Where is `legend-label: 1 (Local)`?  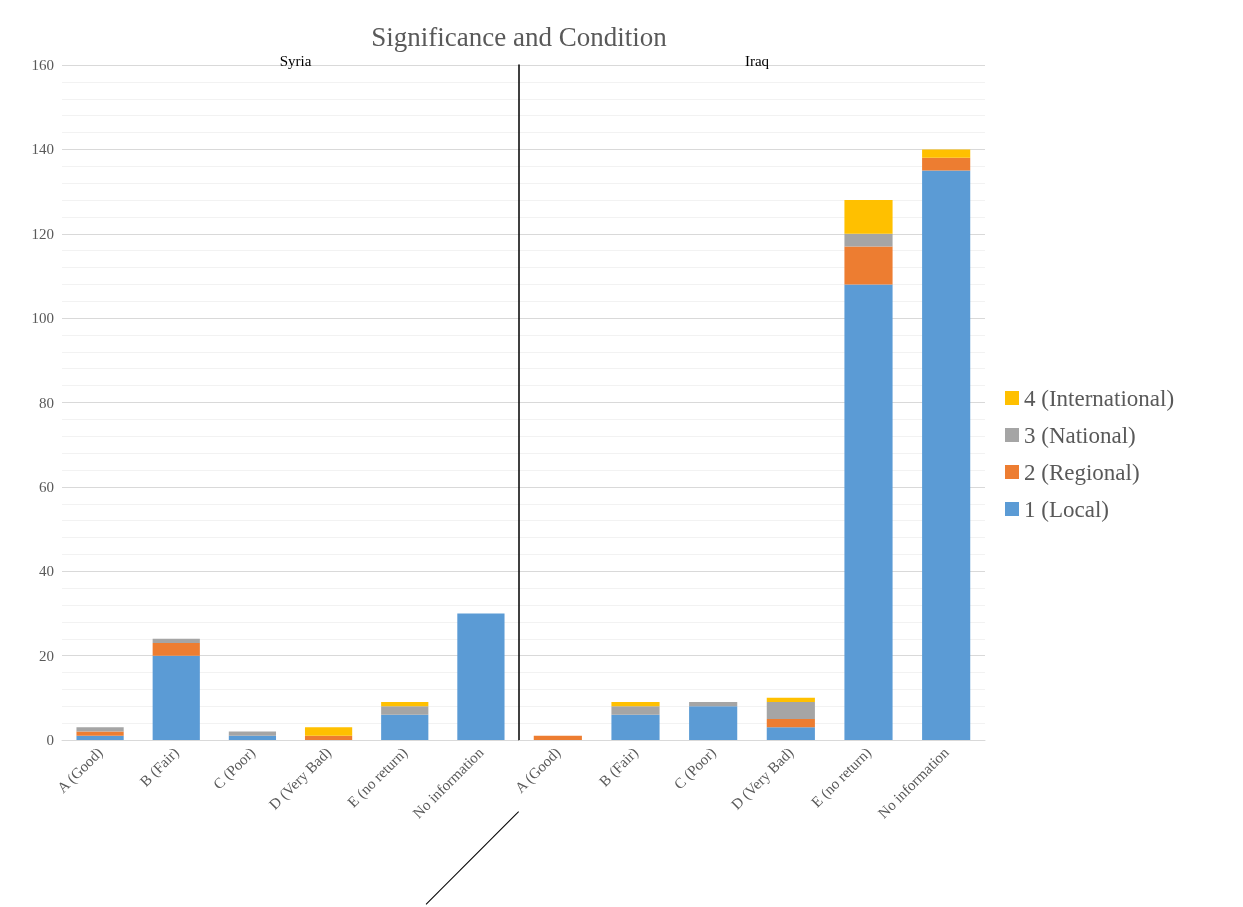
legend-label: 1 (Local) is located at coordinates (1066, 509).